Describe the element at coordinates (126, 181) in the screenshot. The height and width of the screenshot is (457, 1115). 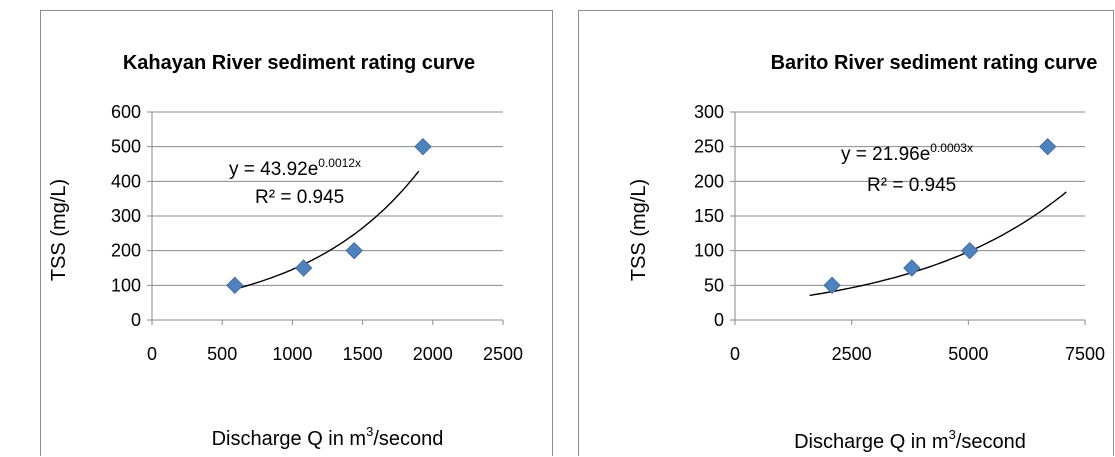
I see `y-tick-label: 400` at that location.